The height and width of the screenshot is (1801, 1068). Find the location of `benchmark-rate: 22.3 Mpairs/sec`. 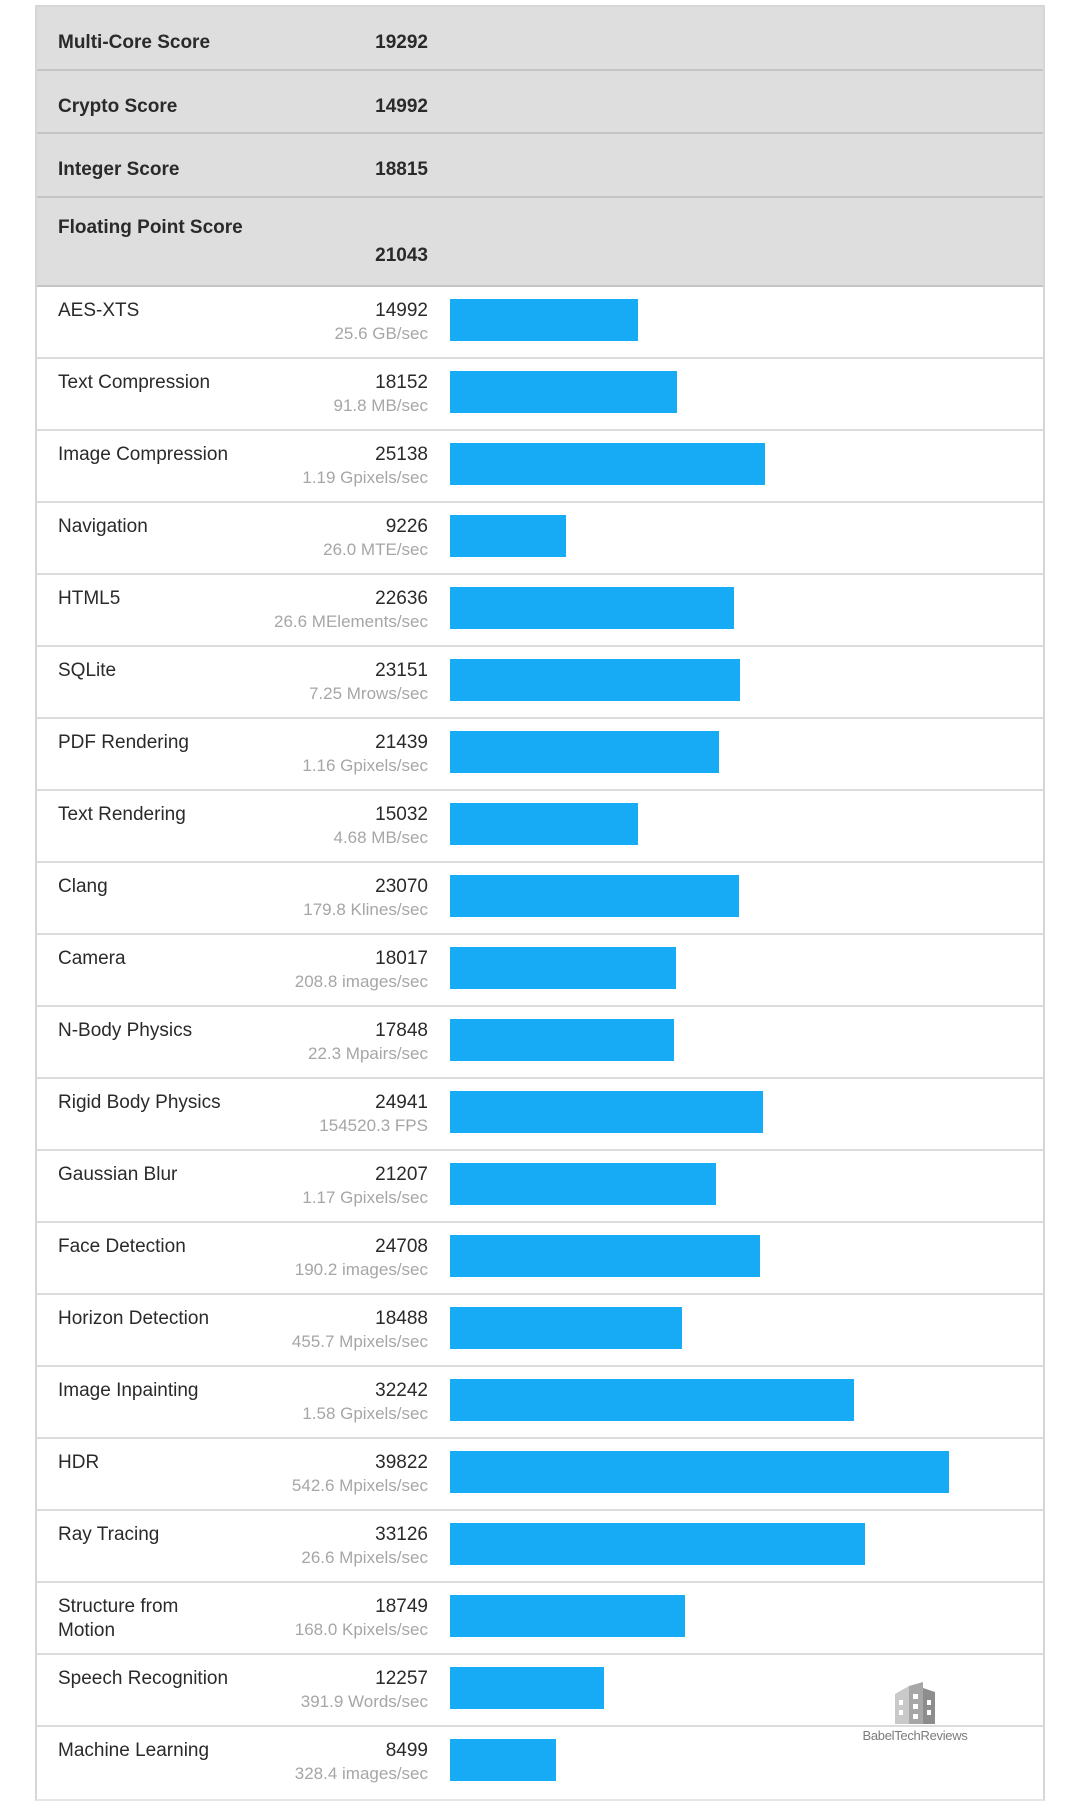

benchmark-rate: 22.3 Mpairs/sec is located at coordinates (368, 1053).